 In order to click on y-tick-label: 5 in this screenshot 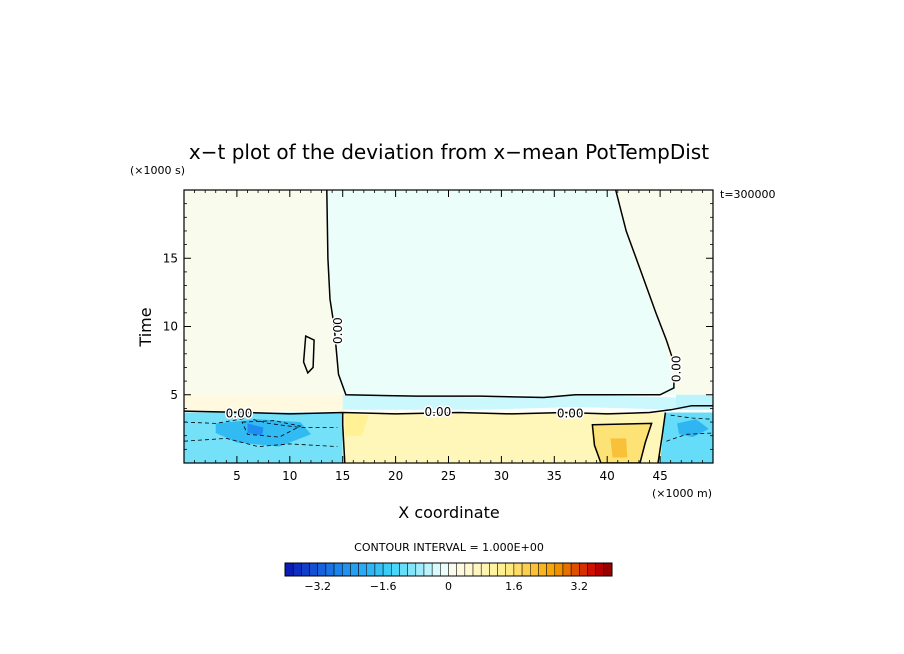, I will do `click(174, 395)`.